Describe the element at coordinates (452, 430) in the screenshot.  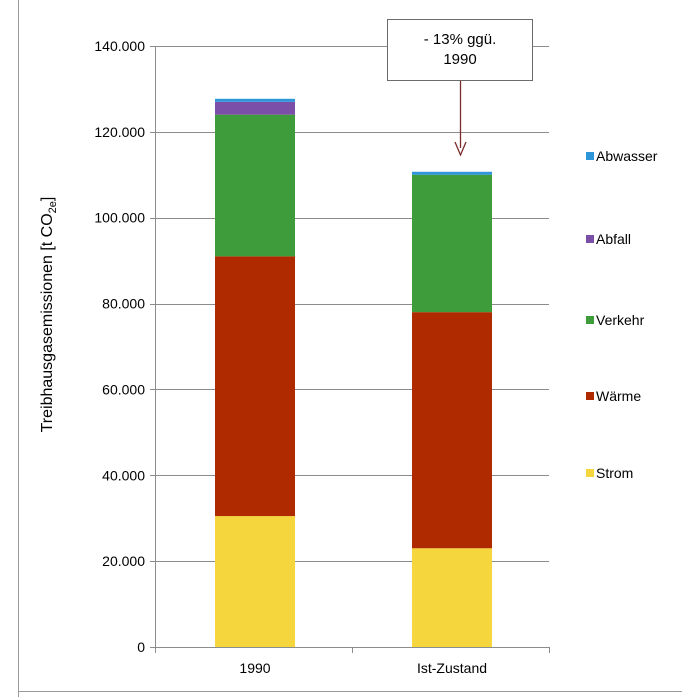
I see `bar-ist-zustand-waerme` at that location.